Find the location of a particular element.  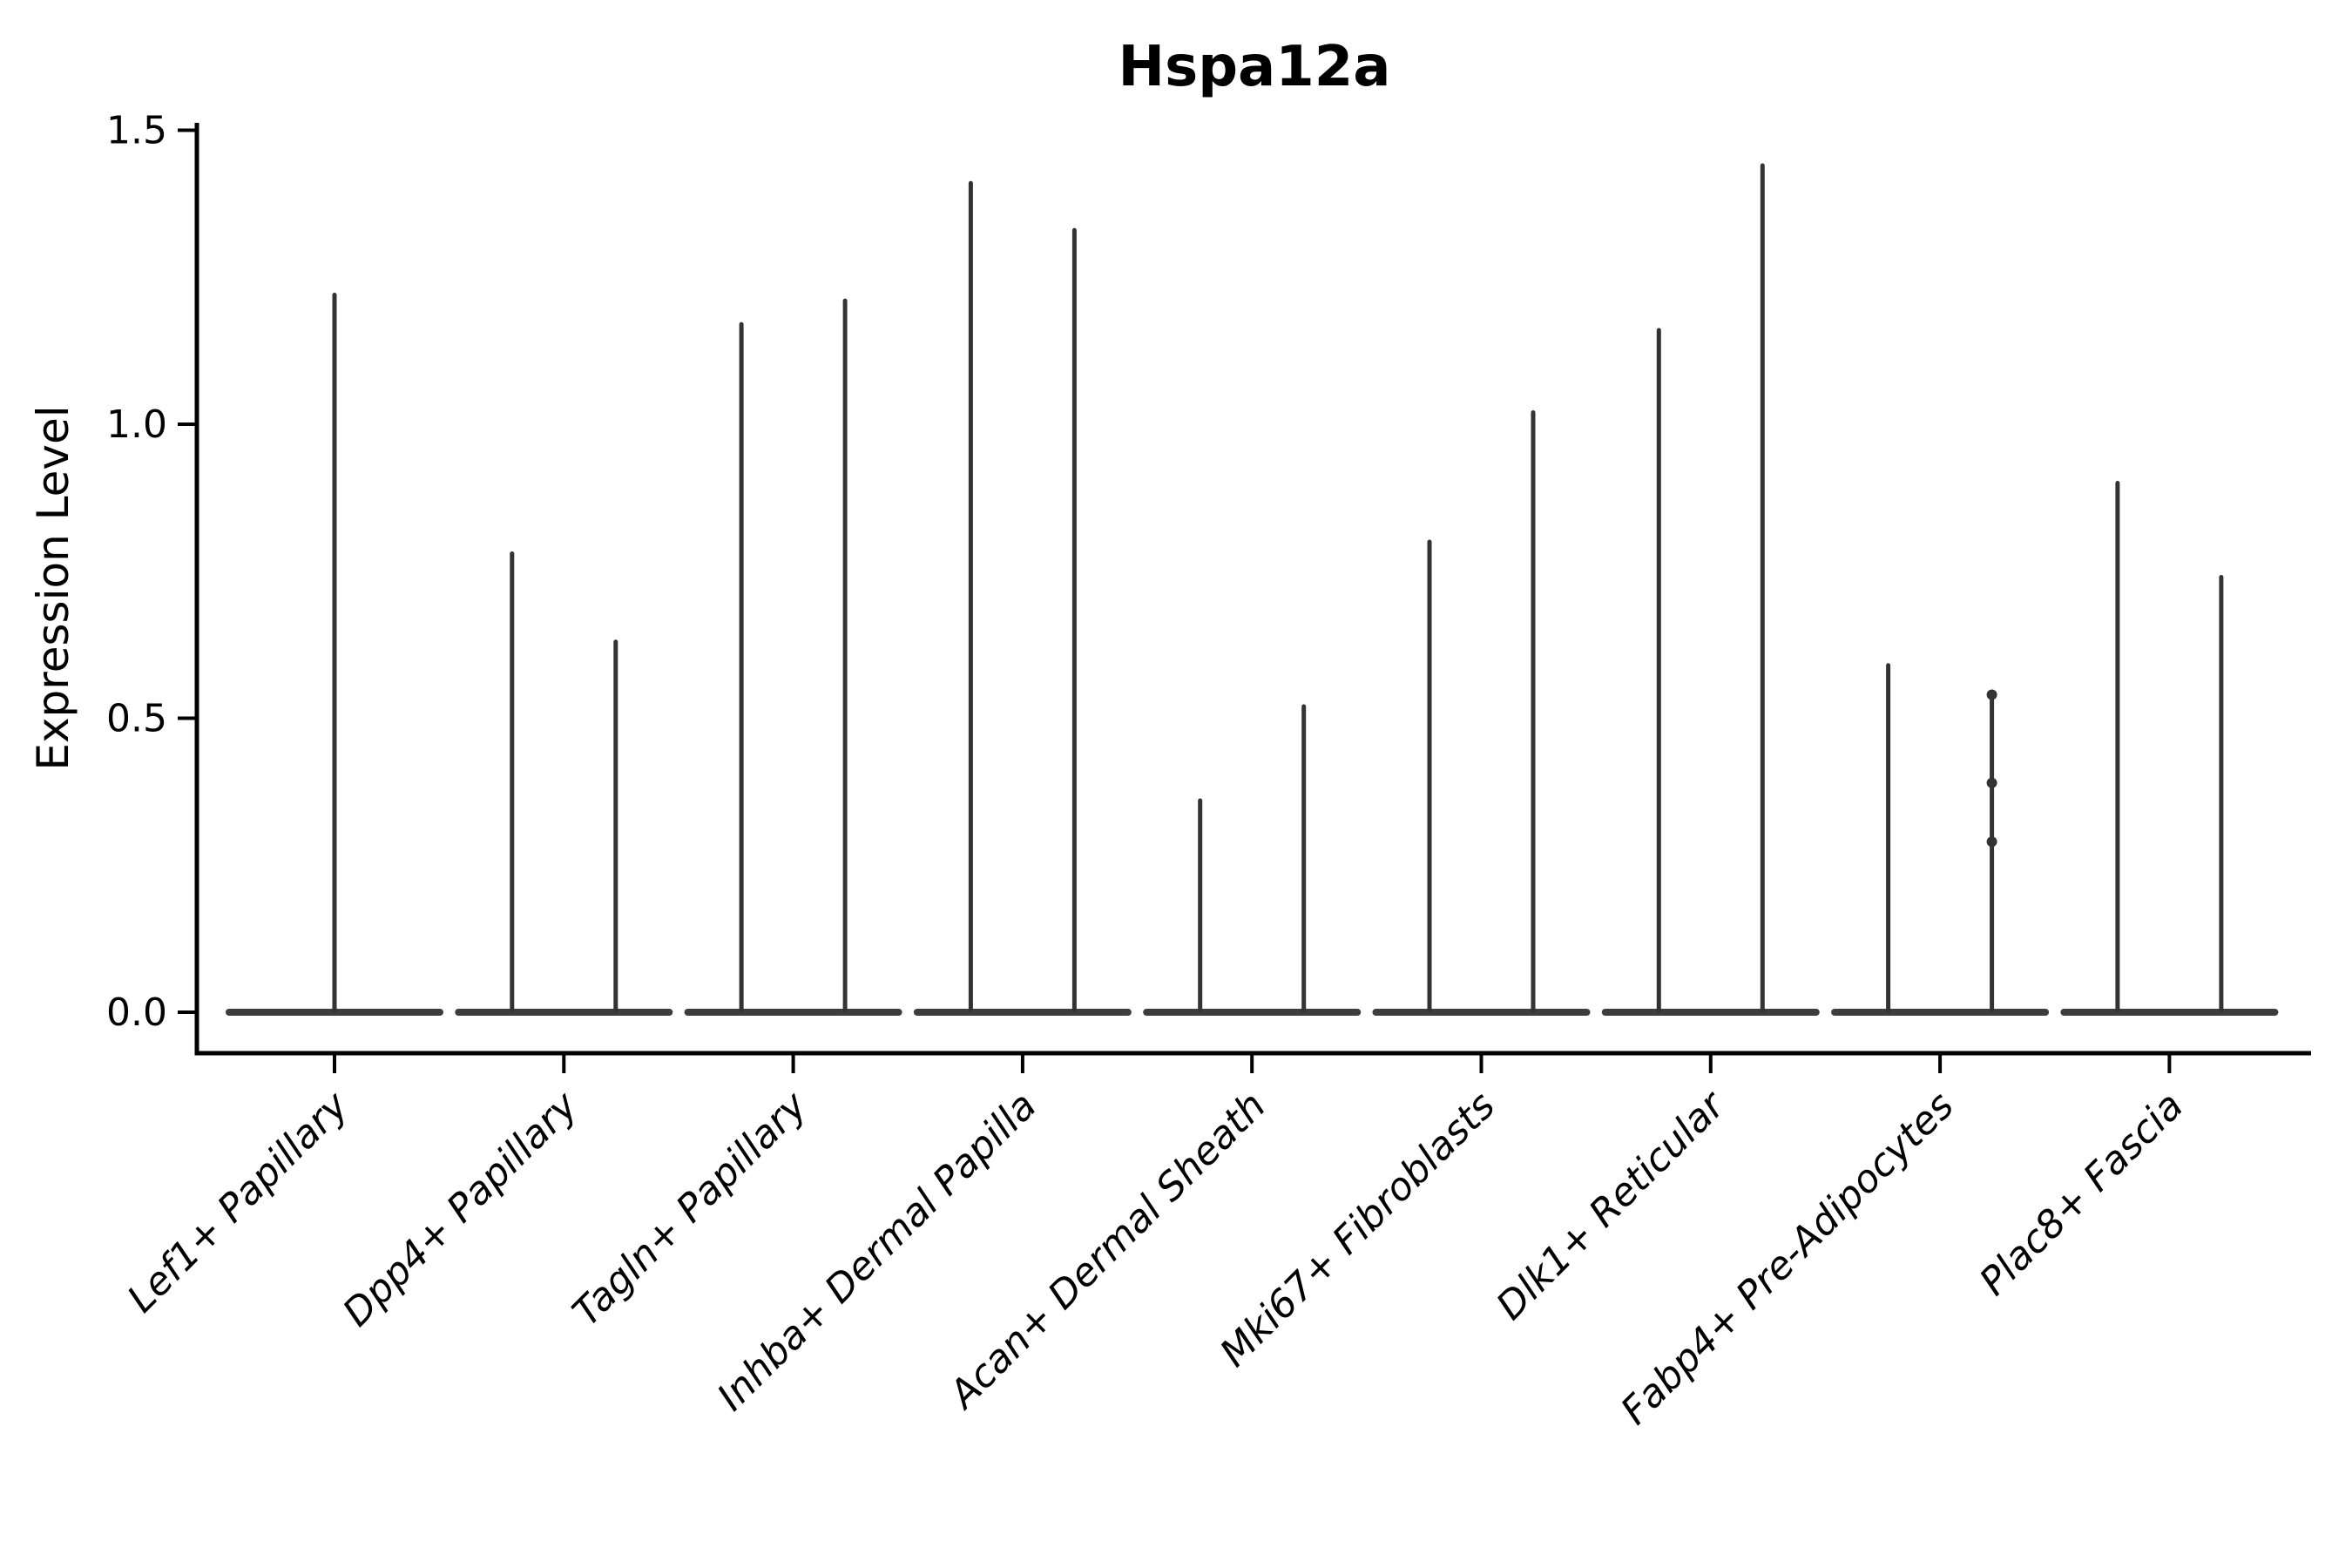

x-tick-label: Lef1+ Papillary is located at coordinates (238, 1202).